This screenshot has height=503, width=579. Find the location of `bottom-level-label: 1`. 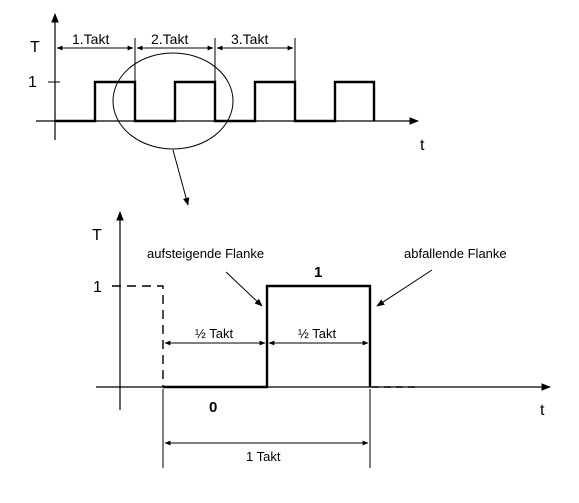

bottom-level-label: 1 is located at coordinates (97, 287).